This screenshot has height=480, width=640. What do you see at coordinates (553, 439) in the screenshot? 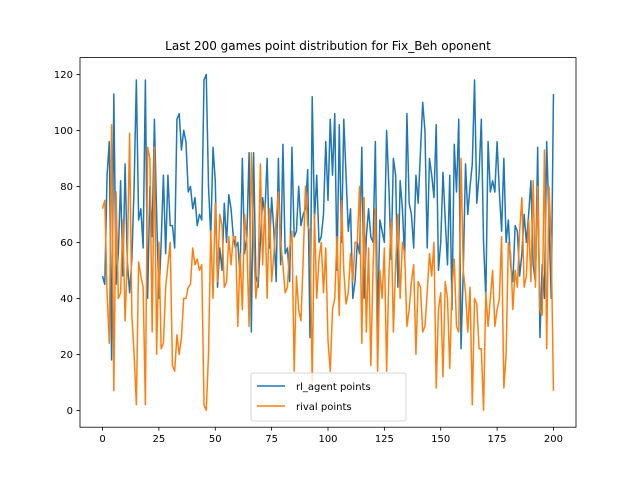
I see `x-tick-label: 200` at bounding box center [553, 439].